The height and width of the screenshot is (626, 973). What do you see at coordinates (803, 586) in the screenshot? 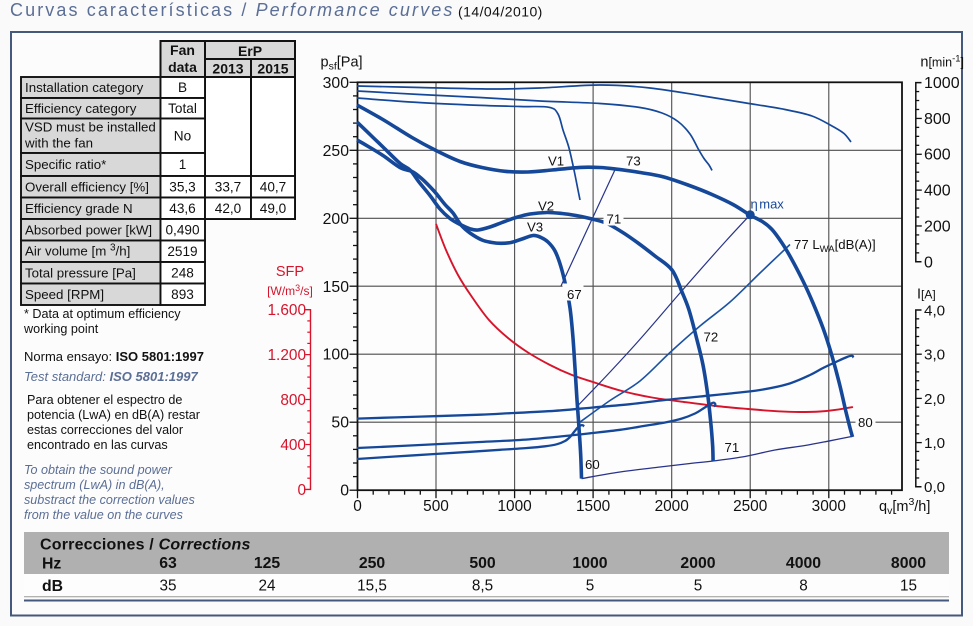
I see `svg-text: 8` at bounding box center [803, 586].